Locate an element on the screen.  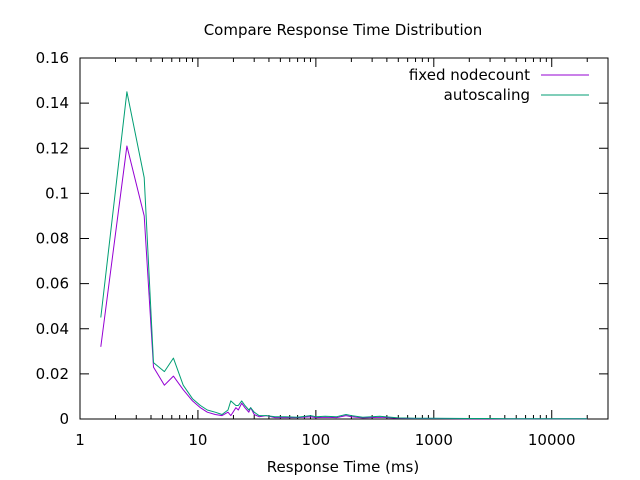
chart-title: Compare Response Time Distribution is located at coordinates (343, 30).